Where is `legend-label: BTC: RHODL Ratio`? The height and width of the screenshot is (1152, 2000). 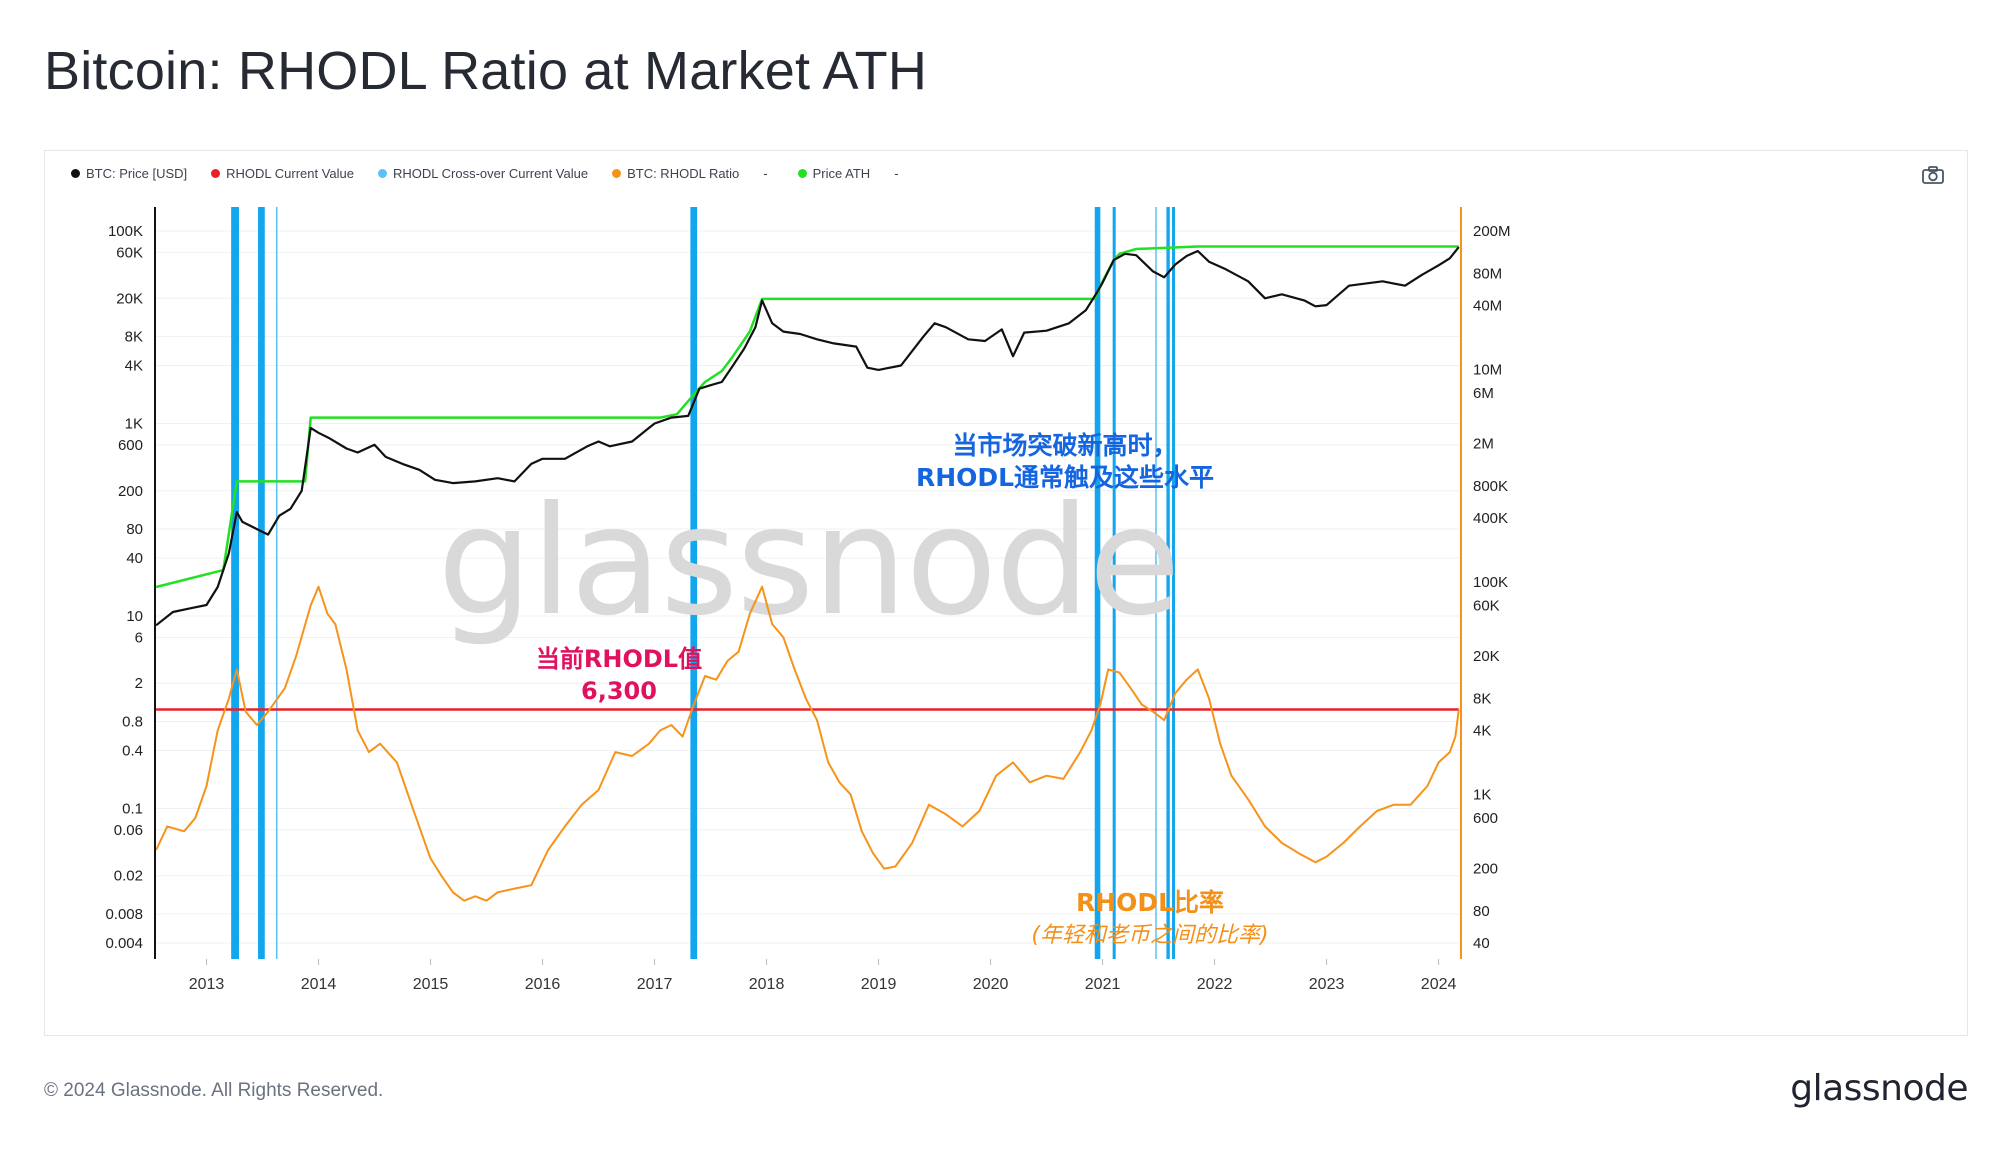
legend-label: BTC: RHODL Ratio is located at coordinates (683, 173).